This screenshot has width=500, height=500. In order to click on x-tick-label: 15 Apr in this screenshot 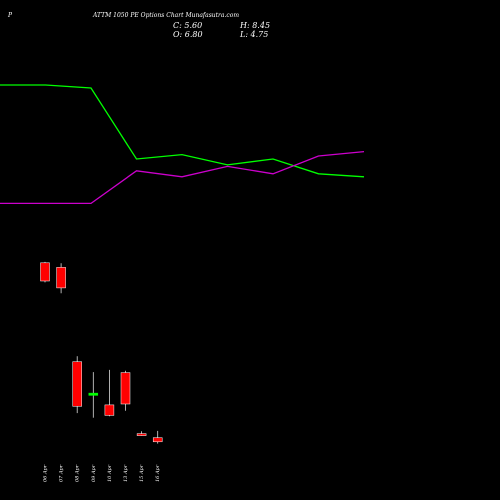, I will do `click(142, 473)`.